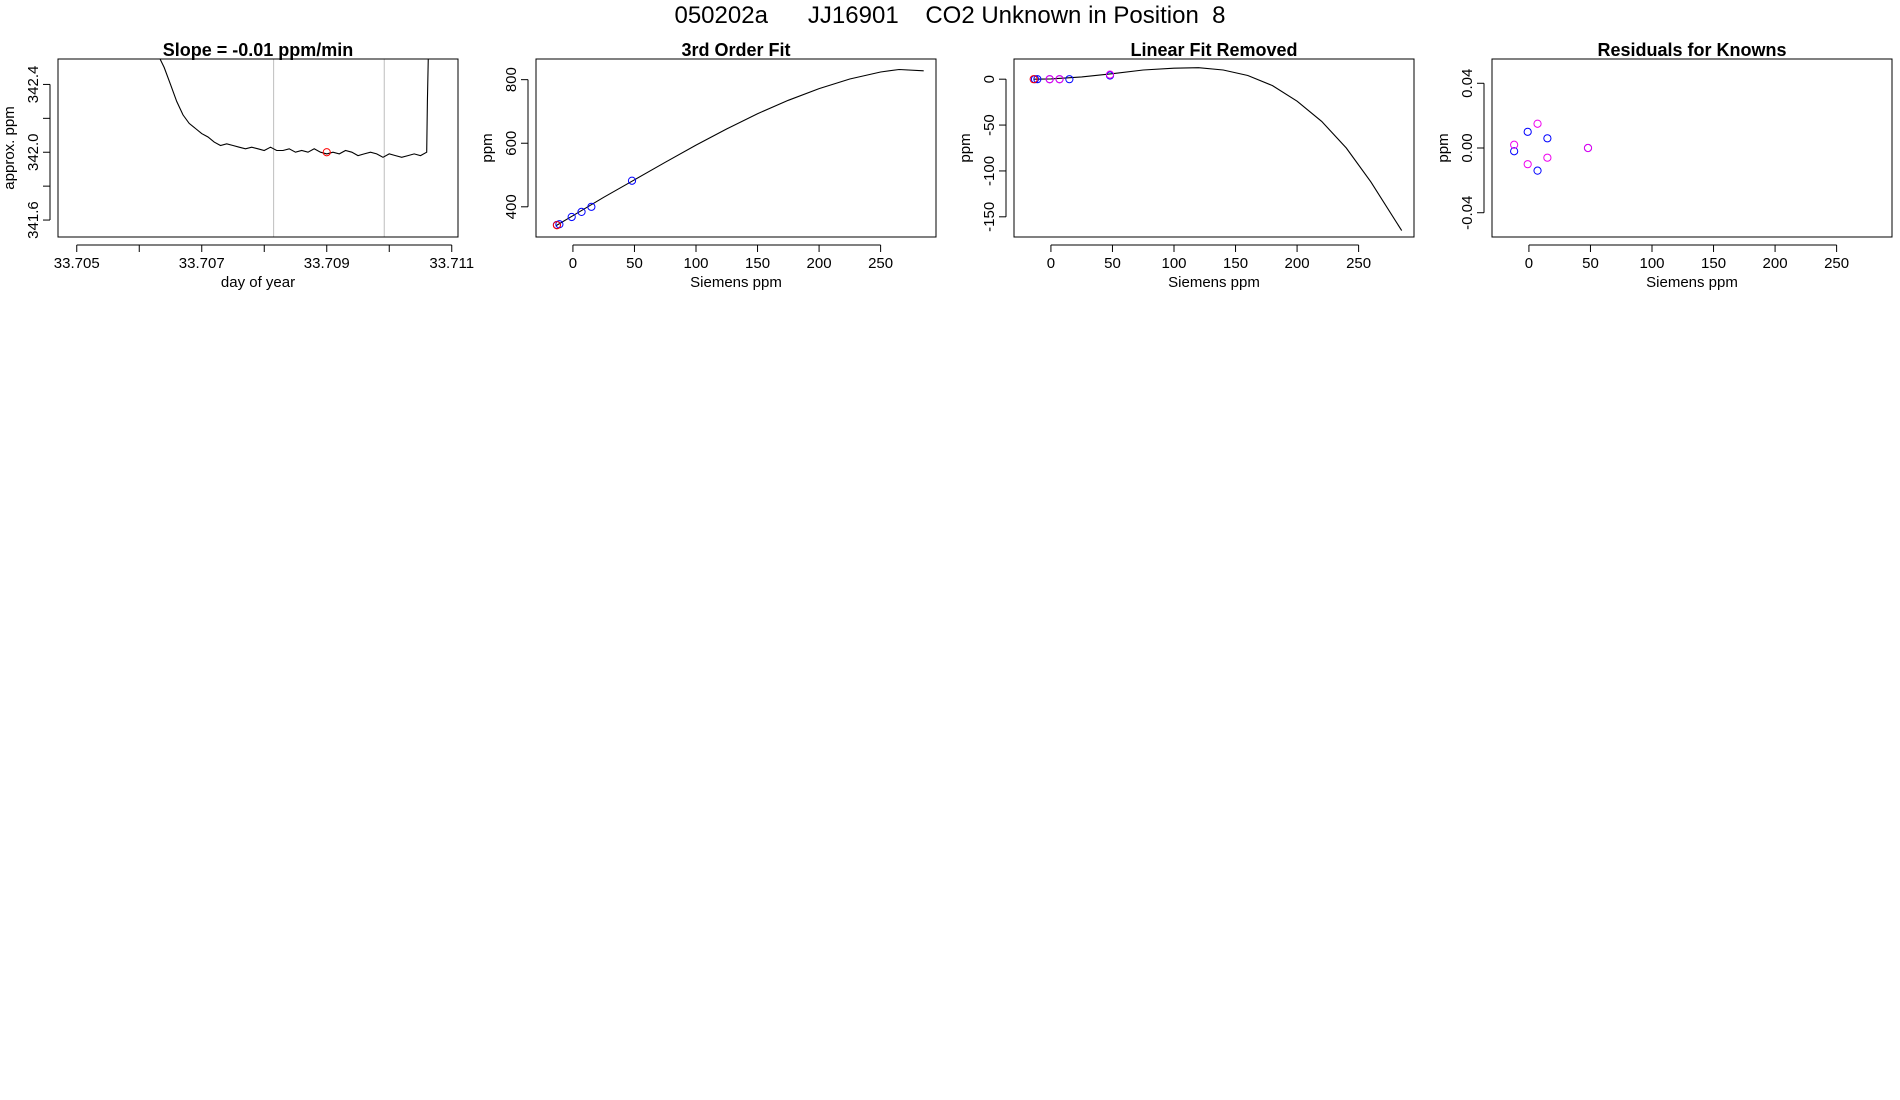 This screenshot has height=1100, width=1900. I want to click on chart-title: Slope = -0.01 ppm/min, so click(258, 50).